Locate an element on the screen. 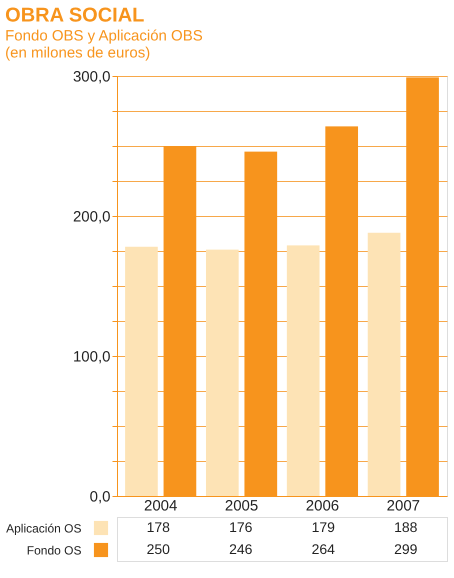 This screenshot has height=578, width=454. data-label: 246 is located at coordinates (241, 549).